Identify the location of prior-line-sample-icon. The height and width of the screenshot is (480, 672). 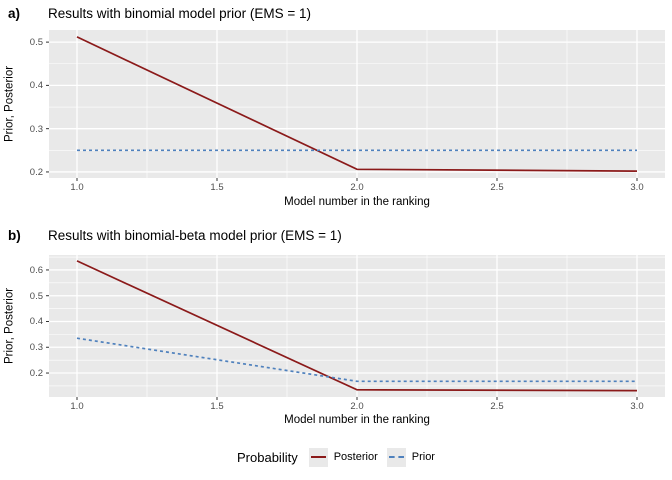
(396, 457).